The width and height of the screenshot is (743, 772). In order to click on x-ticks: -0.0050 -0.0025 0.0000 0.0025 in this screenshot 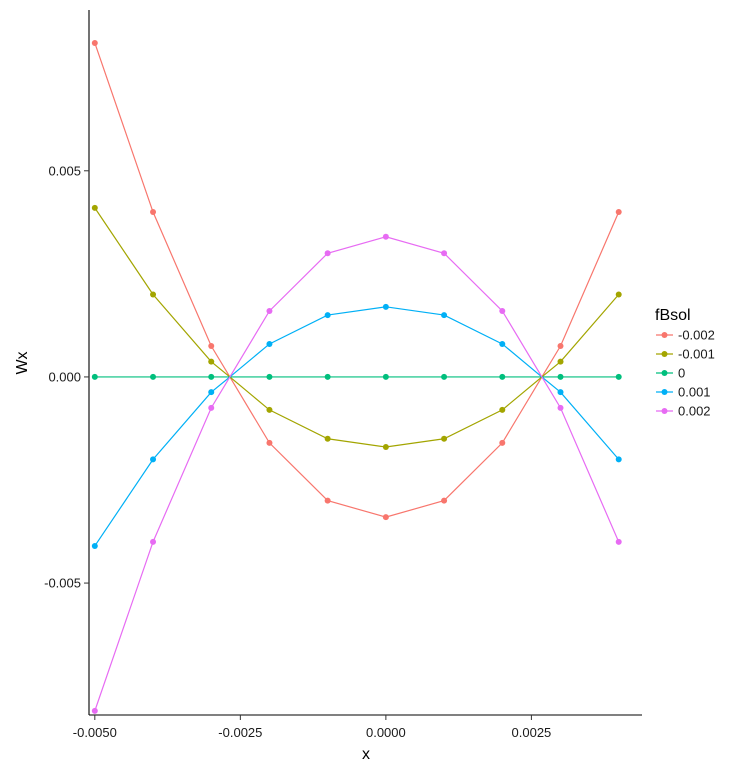, I will do `click(312, 727)`.